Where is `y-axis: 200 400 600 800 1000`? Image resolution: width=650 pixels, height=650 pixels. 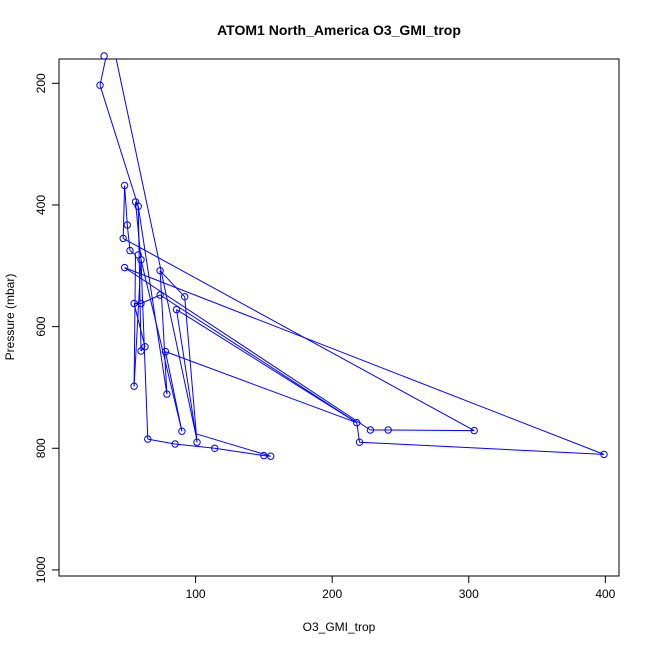
y-axis: 200 400 600 800 1000 is located at coordinates (46, 328).